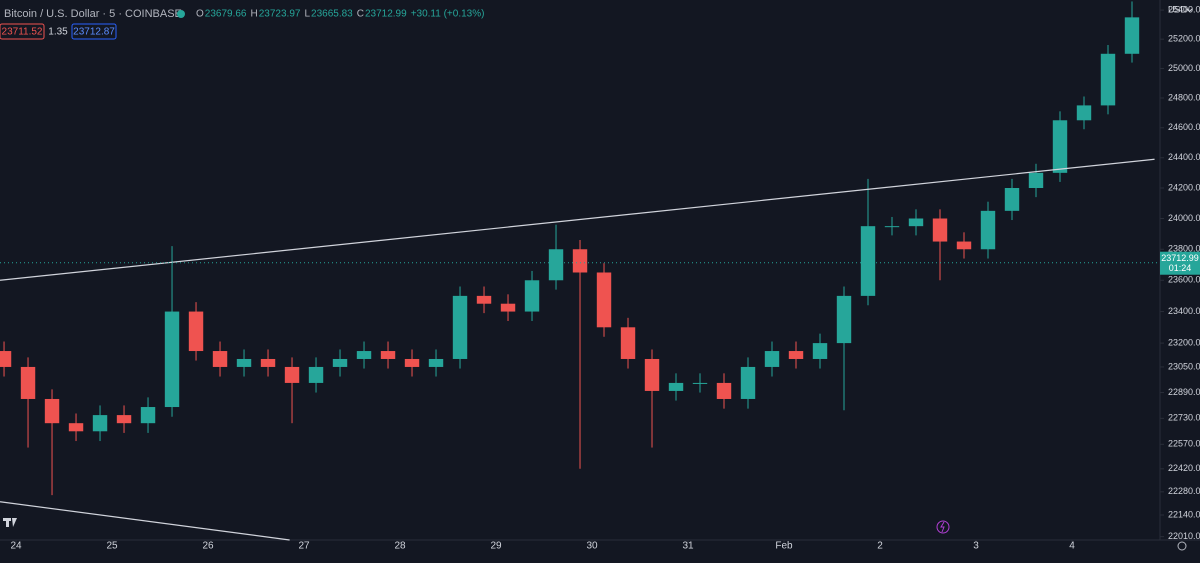 The height and width of the screenshot is (563, 1200). I want to click on y-tick-label: 22890.00, so click(1184, 392).